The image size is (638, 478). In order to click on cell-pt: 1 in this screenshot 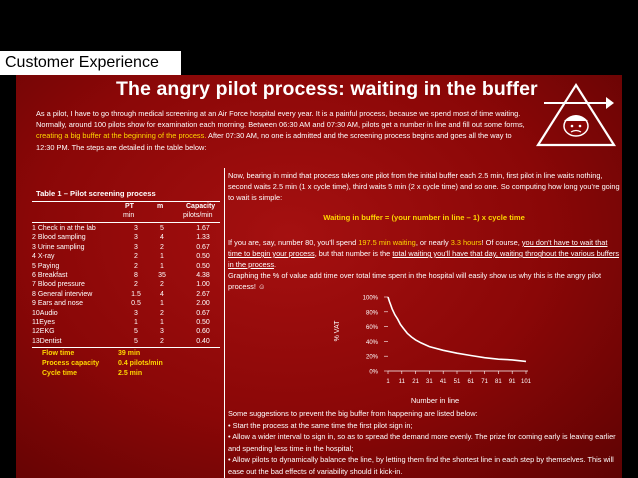, I will do `click(136, 322)`.